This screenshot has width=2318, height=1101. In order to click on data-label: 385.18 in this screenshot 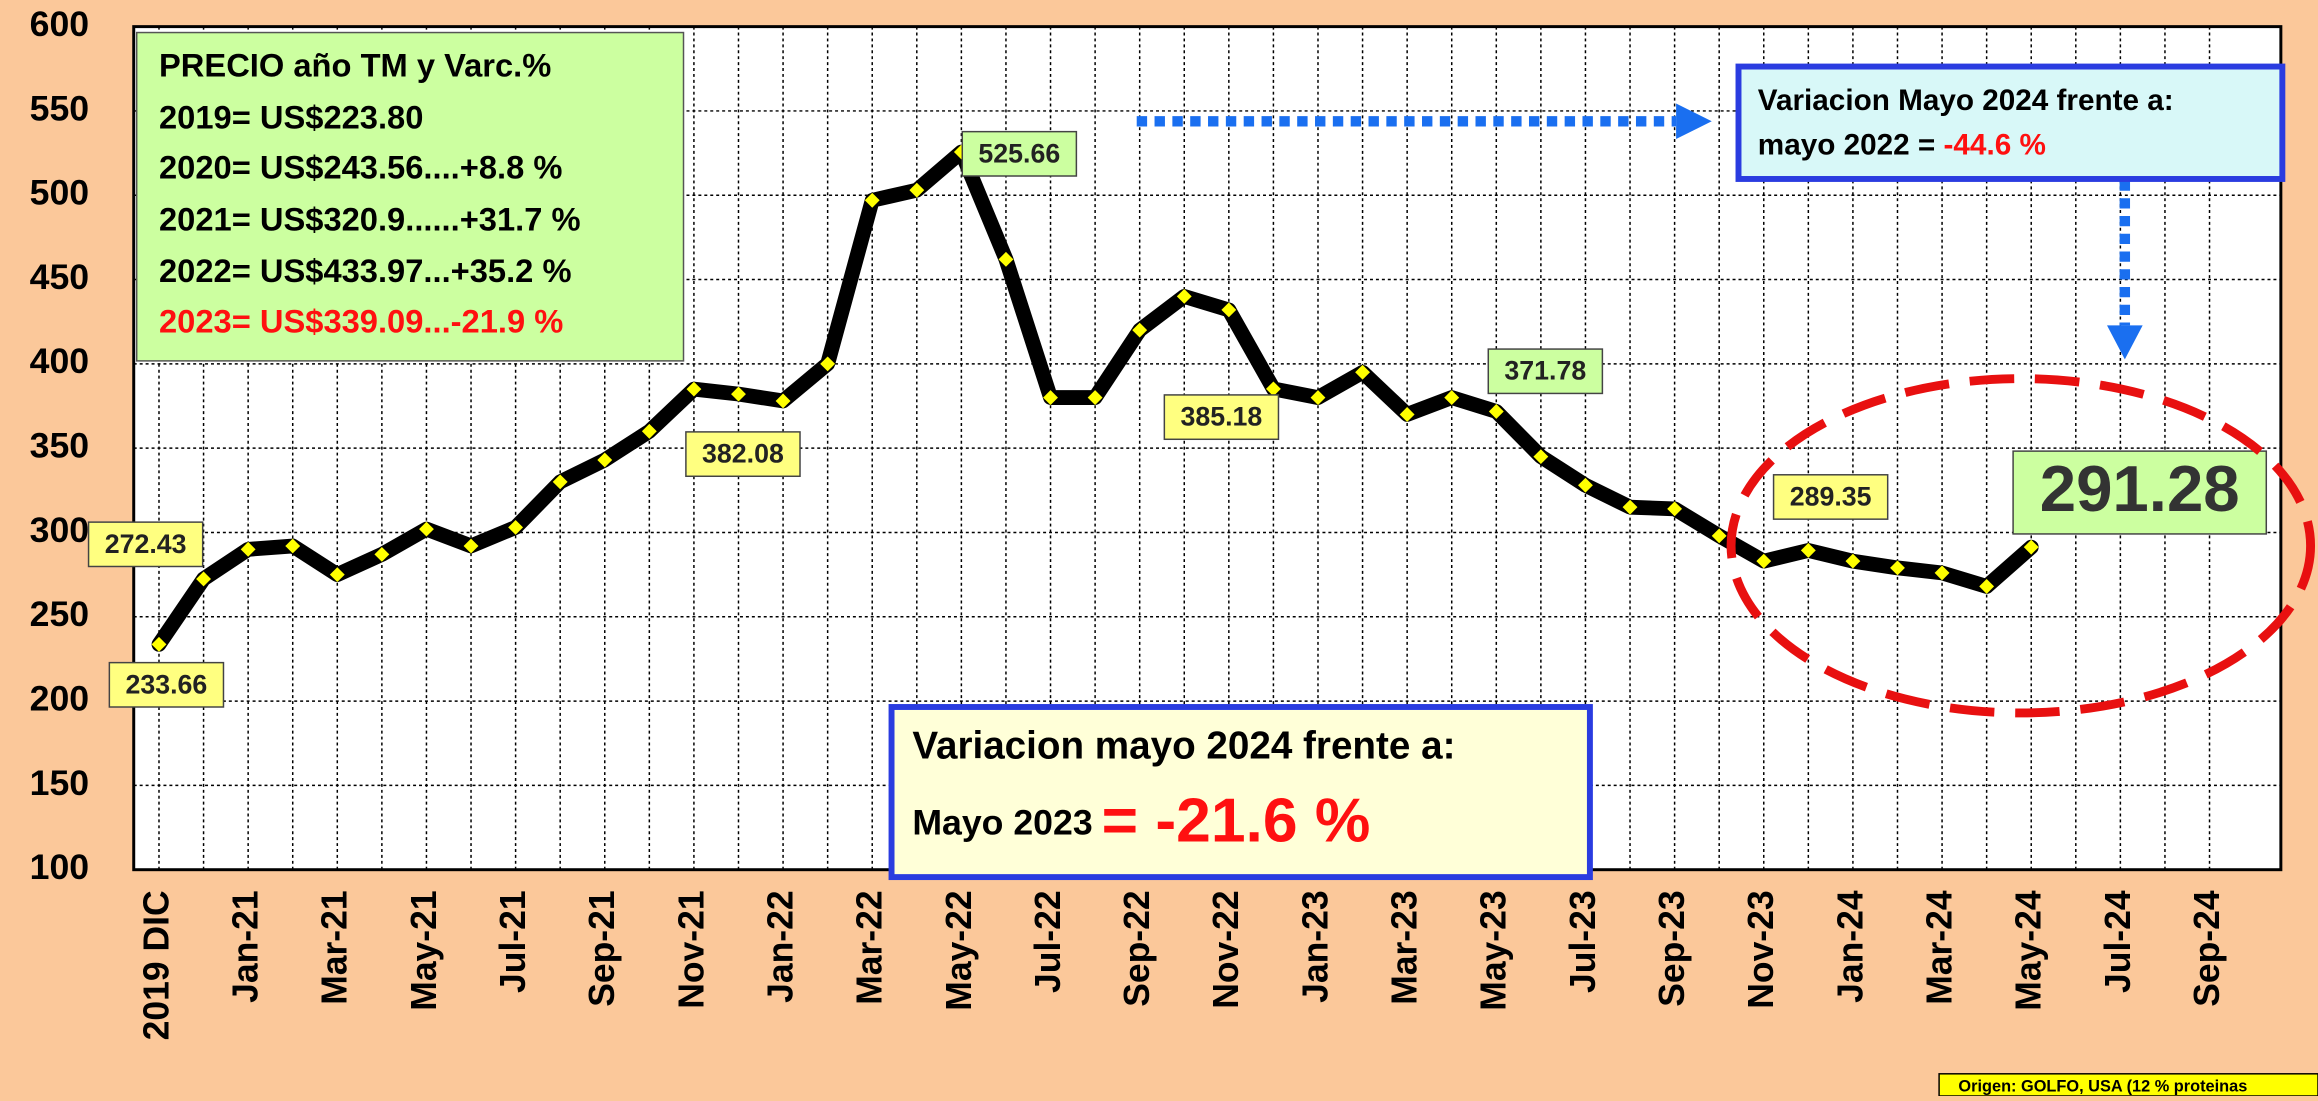, I will do `click(1222, 417)`.